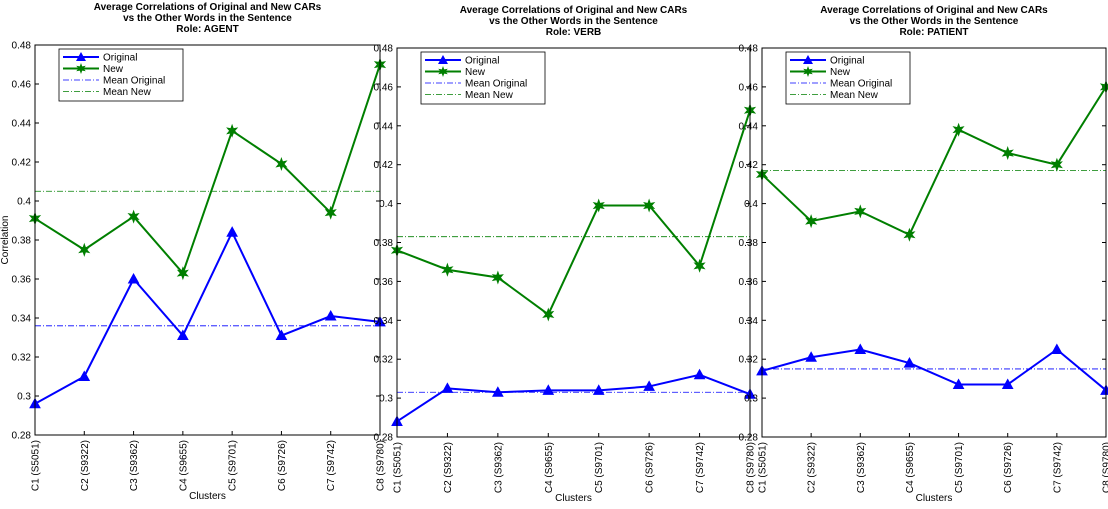 This screenshot has height=509, width=1108. I want to click on chart-role: Role: VERB, so click(574, 32).